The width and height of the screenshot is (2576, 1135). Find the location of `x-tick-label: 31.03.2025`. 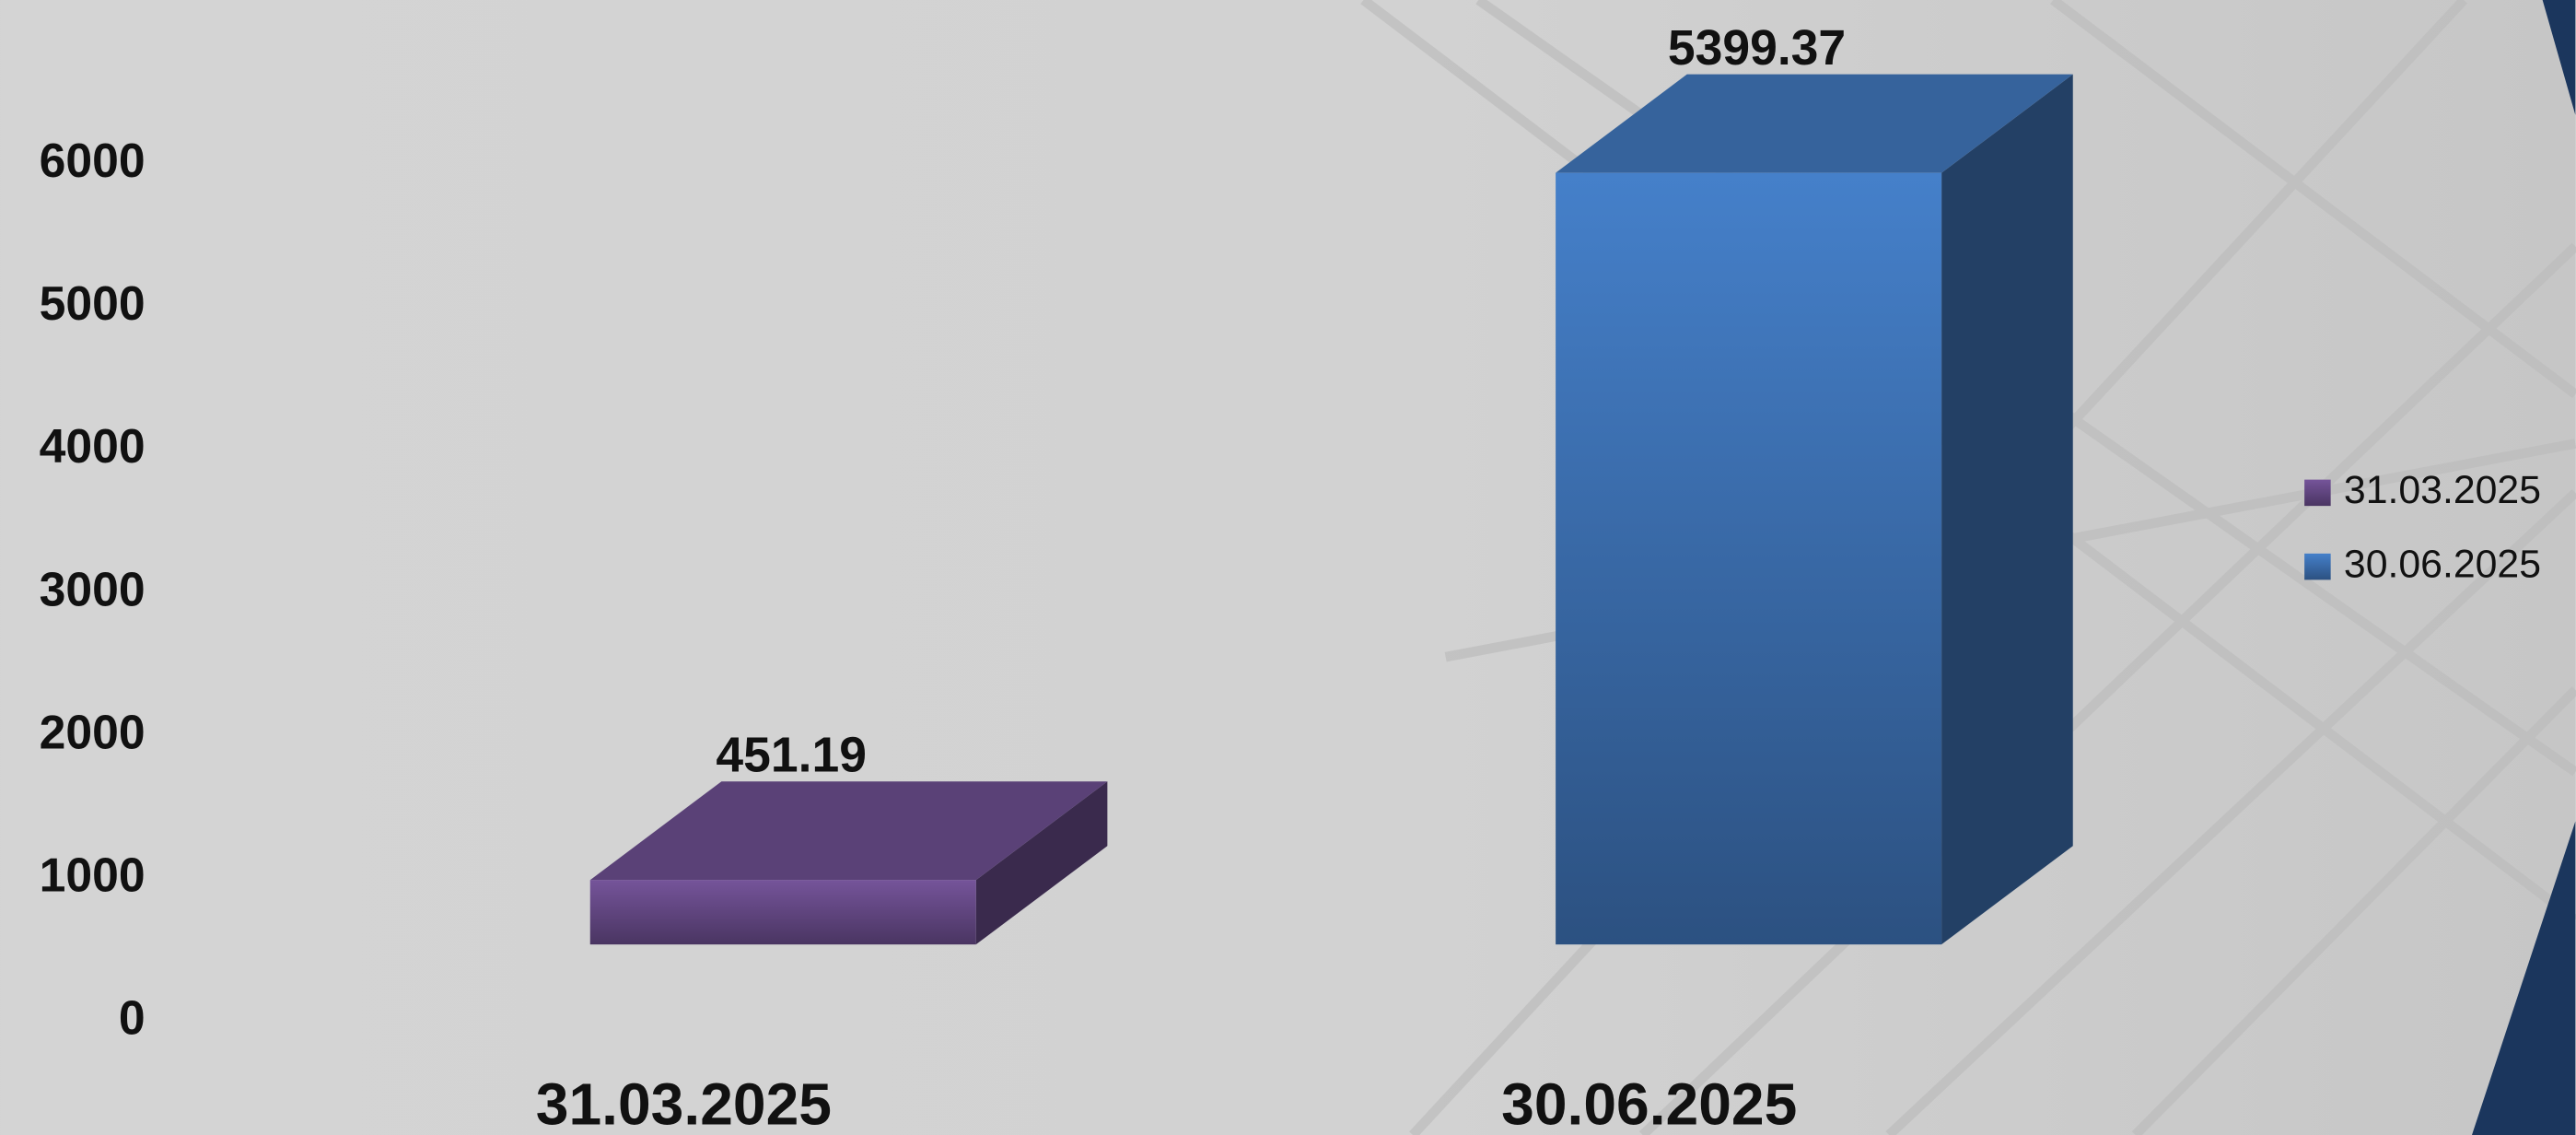

x-tick-label: 31.03.2025 is located at coordinates (684, 1103).